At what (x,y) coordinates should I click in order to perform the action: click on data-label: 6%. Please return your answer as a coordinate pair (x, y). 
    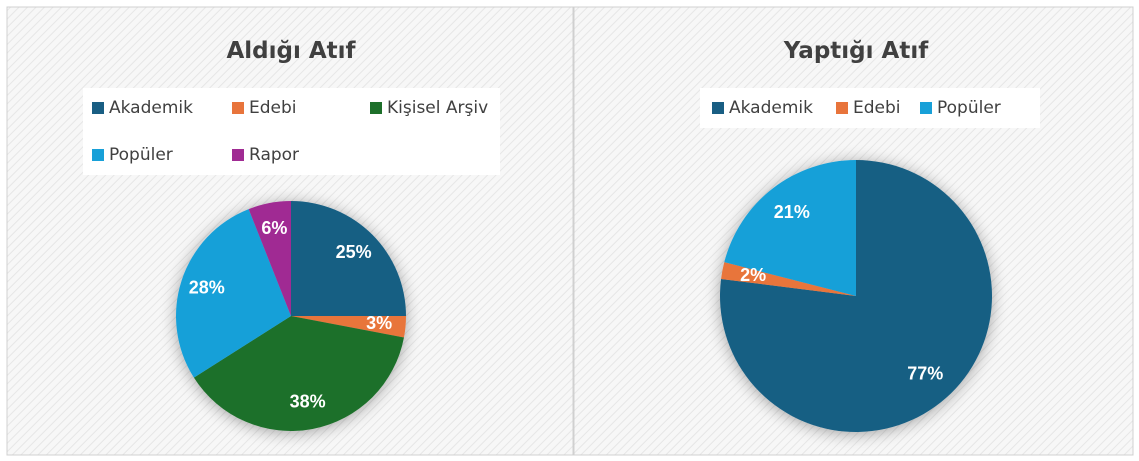
    Looking at the image, I should click on (274, 228).